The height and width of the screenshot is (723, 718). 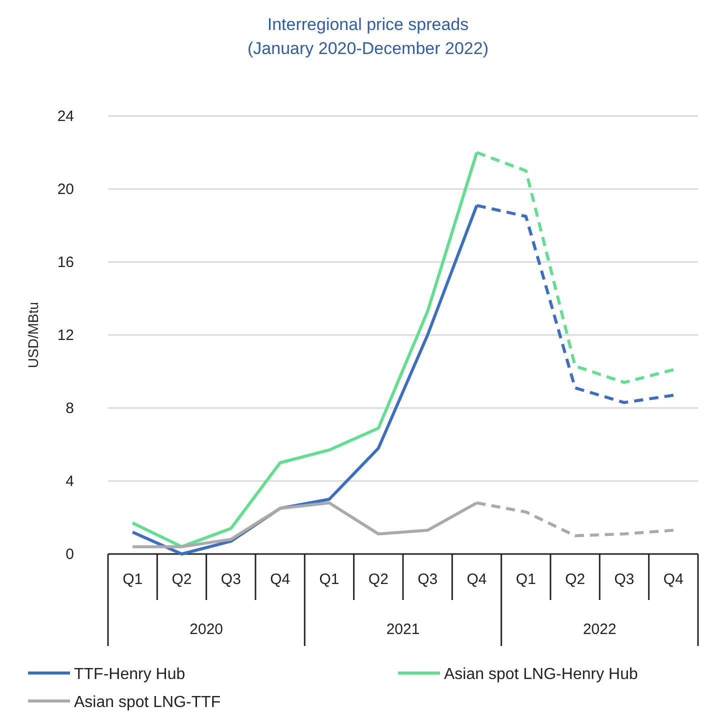 I want to click on legend-label: Asian spot LNG-Henry Hub, so click(x=541, y=674).